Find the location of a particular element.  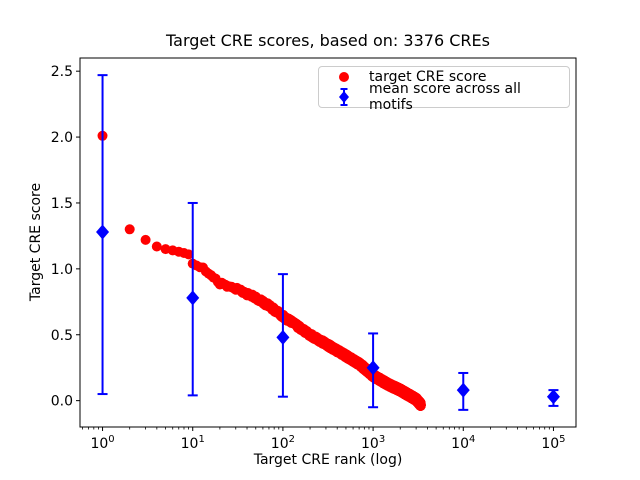

x-tick-label: 10⁴ is located at coordinates (463, 443).